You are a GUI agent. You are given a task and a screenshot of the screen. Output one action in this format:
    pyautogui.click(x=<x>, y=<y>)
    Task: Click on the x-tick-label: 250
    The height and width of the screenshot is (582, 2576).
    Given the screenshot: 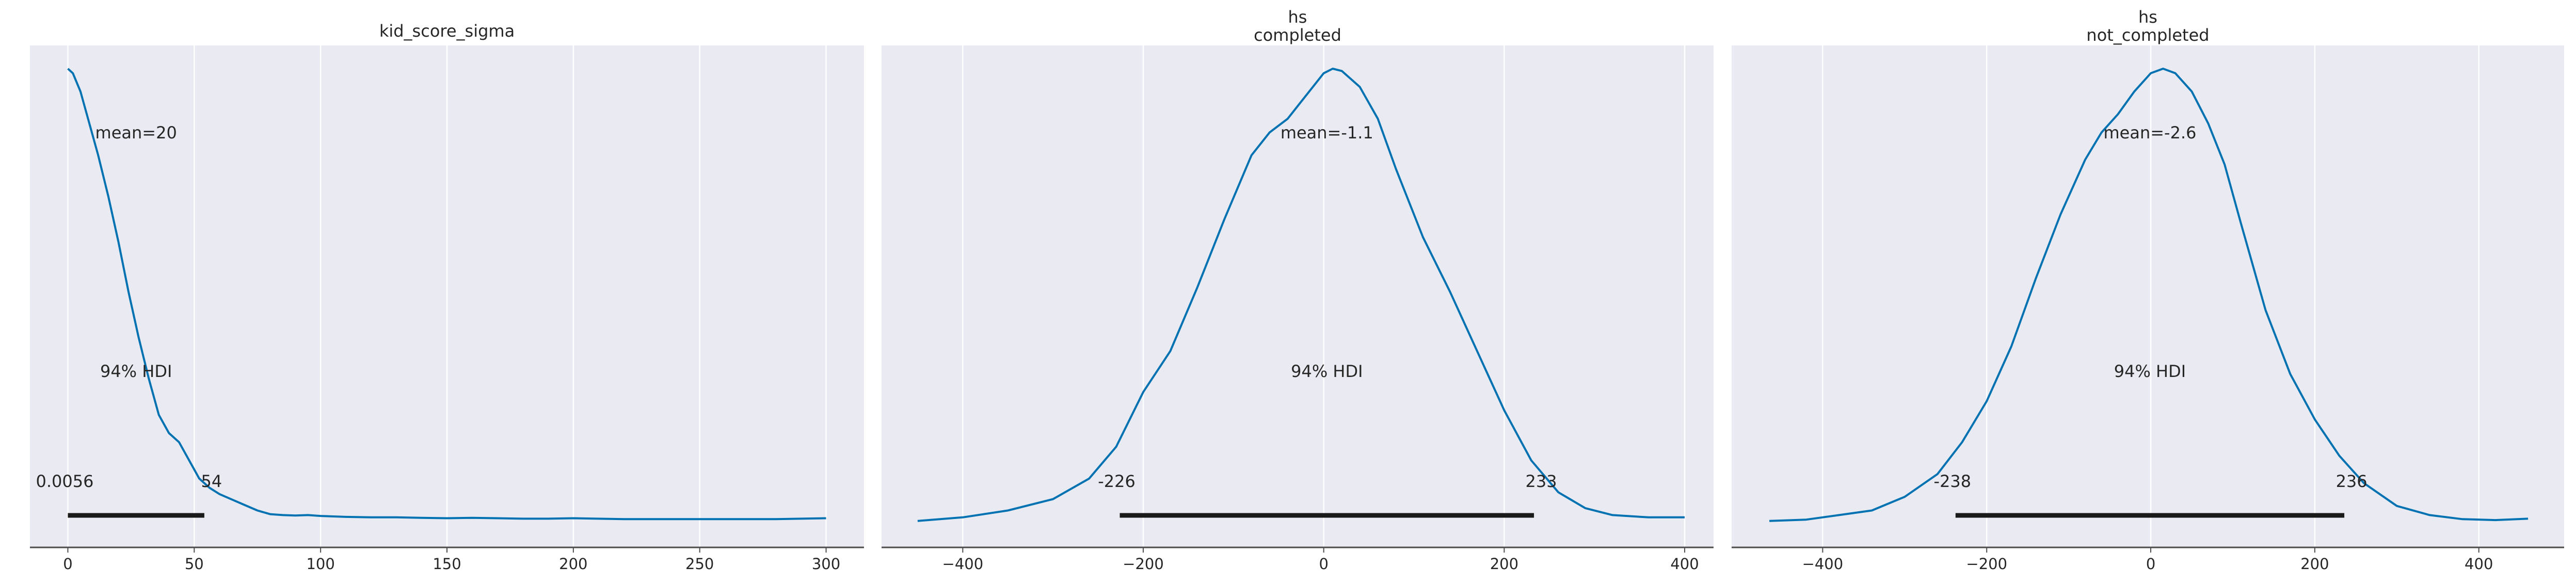 What is the action you would take?
    pyautogui.click(x=699, y=564)
    